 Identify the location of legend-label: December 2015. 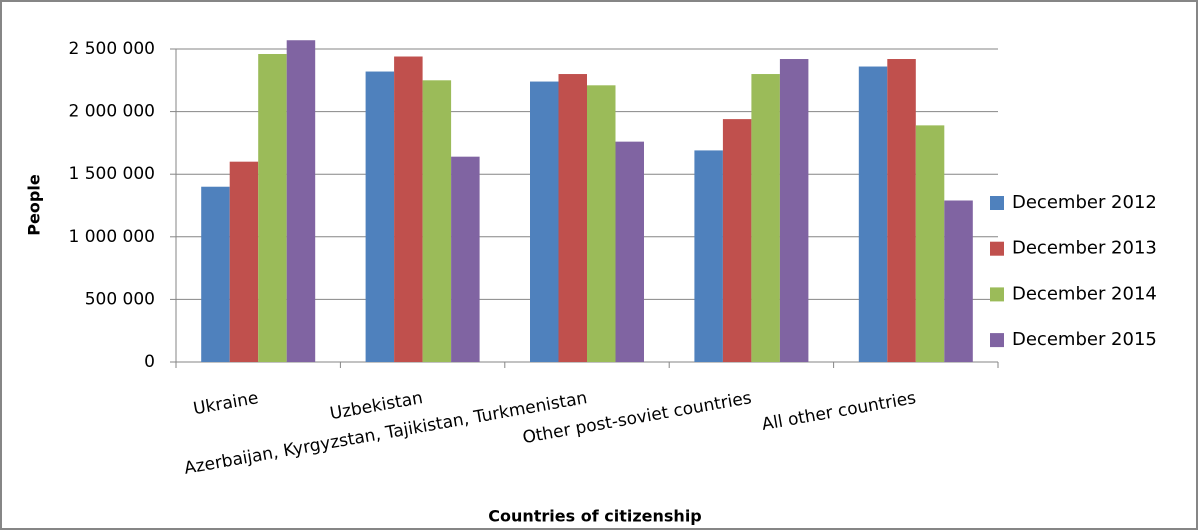
(1084, 339).